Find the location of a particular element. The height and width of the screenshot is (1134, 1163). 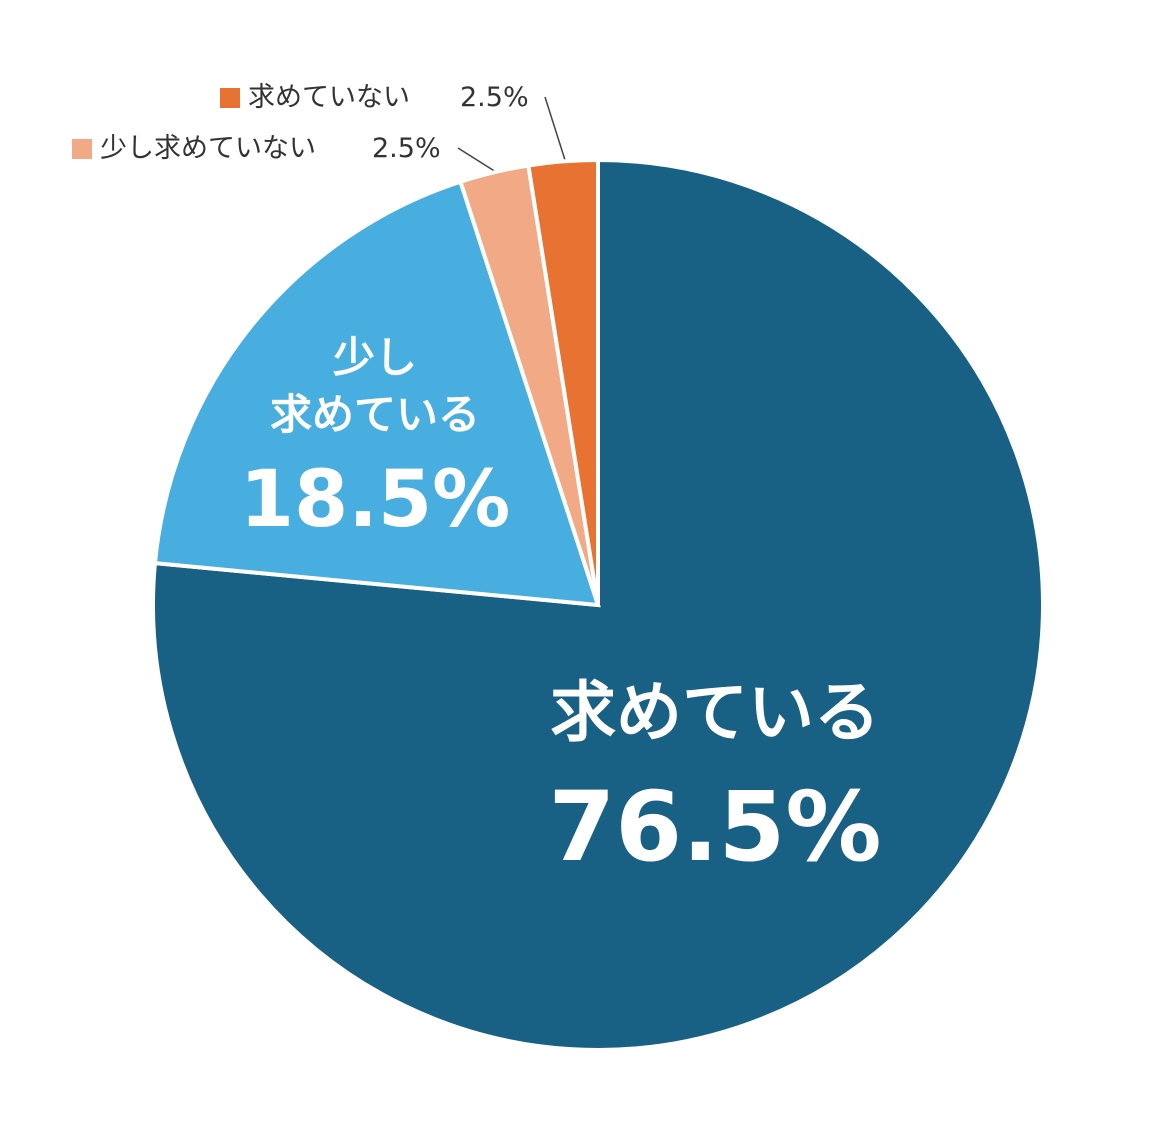

slice-label: 少し 求めている is located at coordinates (374, 386).